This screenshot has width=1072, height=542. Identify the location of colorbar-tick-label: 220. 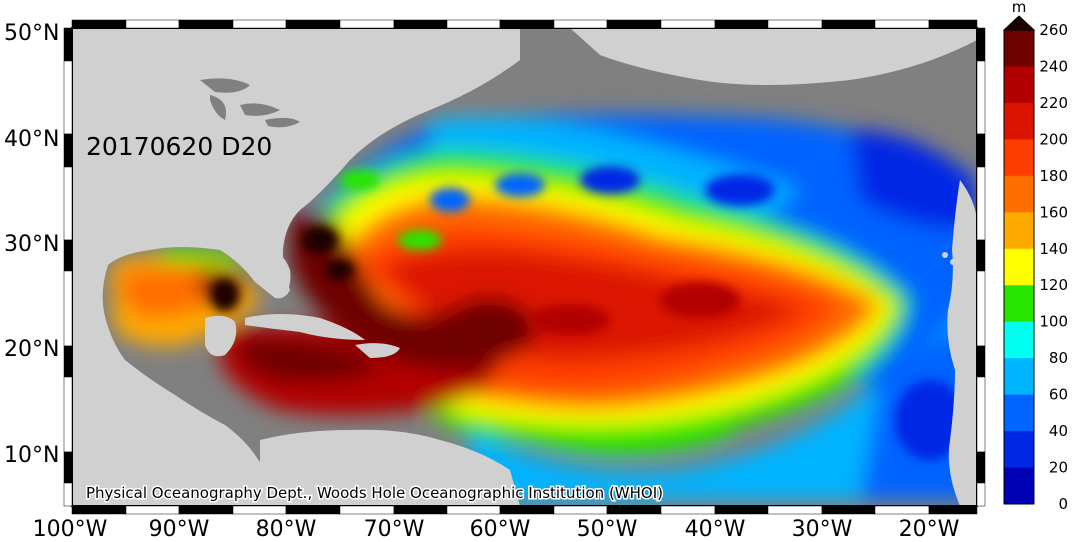
(1053, 103).